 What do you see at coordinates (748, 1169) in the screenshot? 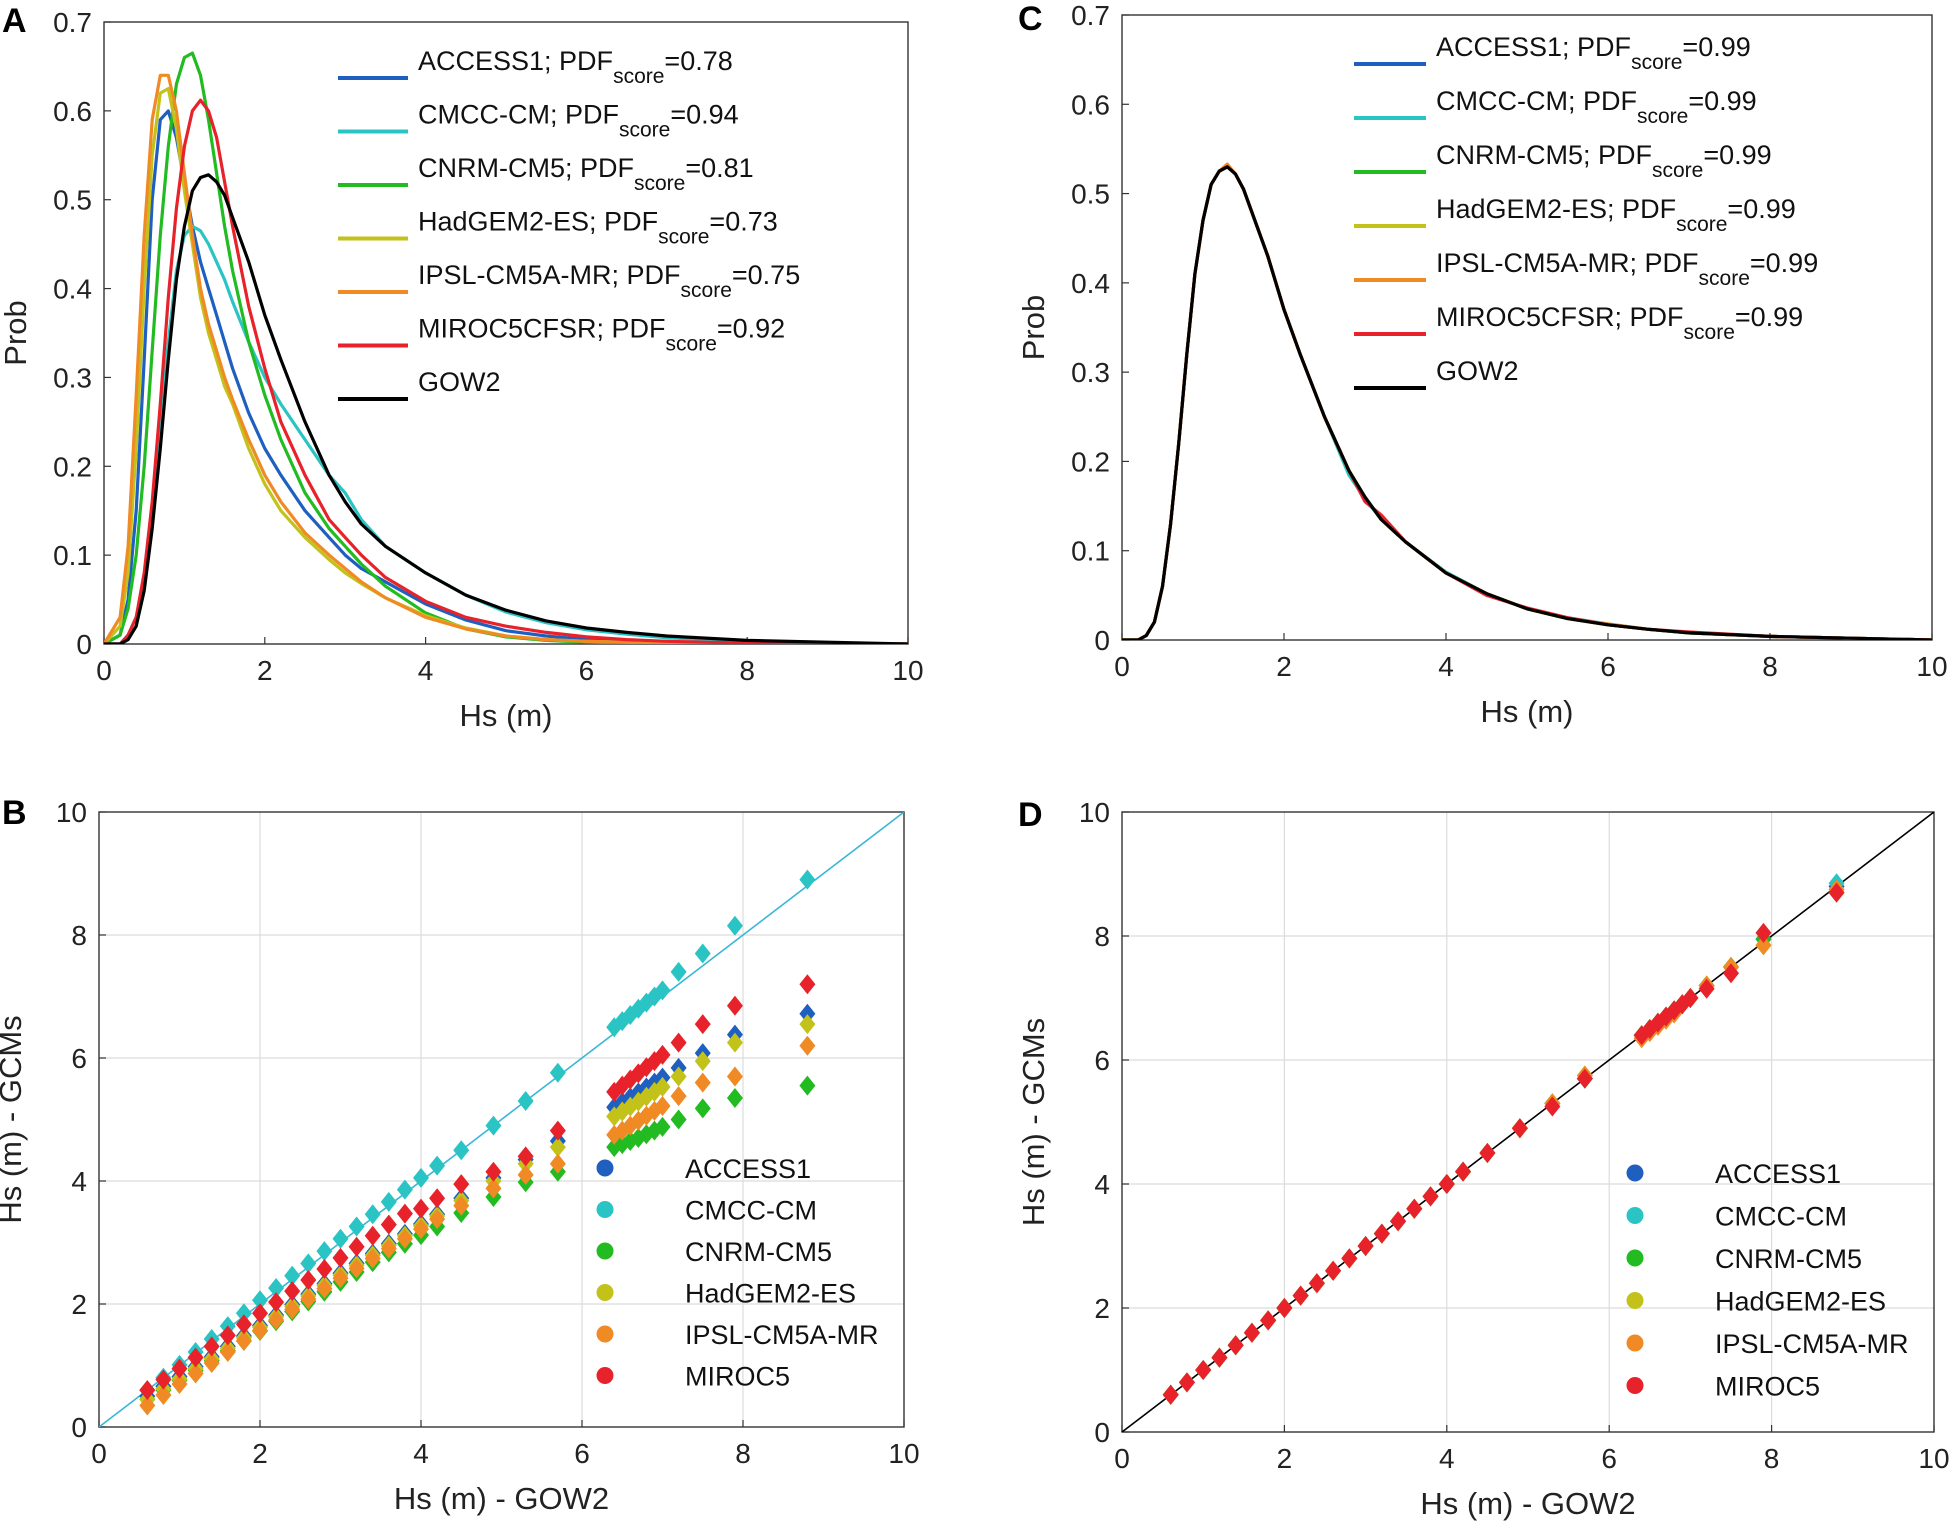
I see `legend-label: ACCESS1` at bounding box center [748, 1169].